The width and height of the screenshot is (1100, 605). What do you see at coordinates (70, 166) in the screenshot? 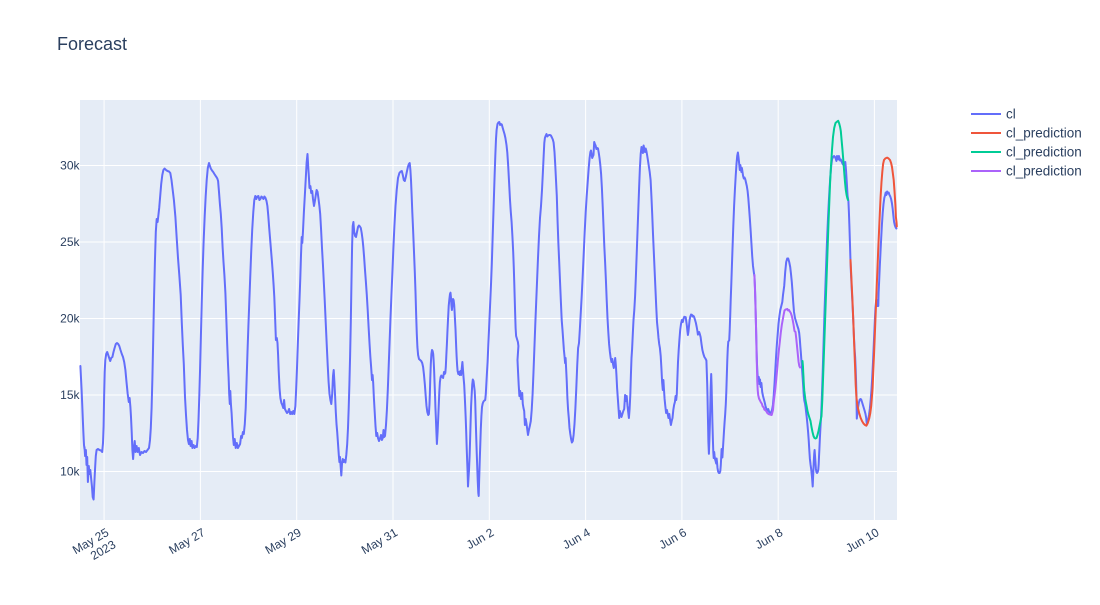
I see `svg-text: 30k` at bounding box center [70, 166].